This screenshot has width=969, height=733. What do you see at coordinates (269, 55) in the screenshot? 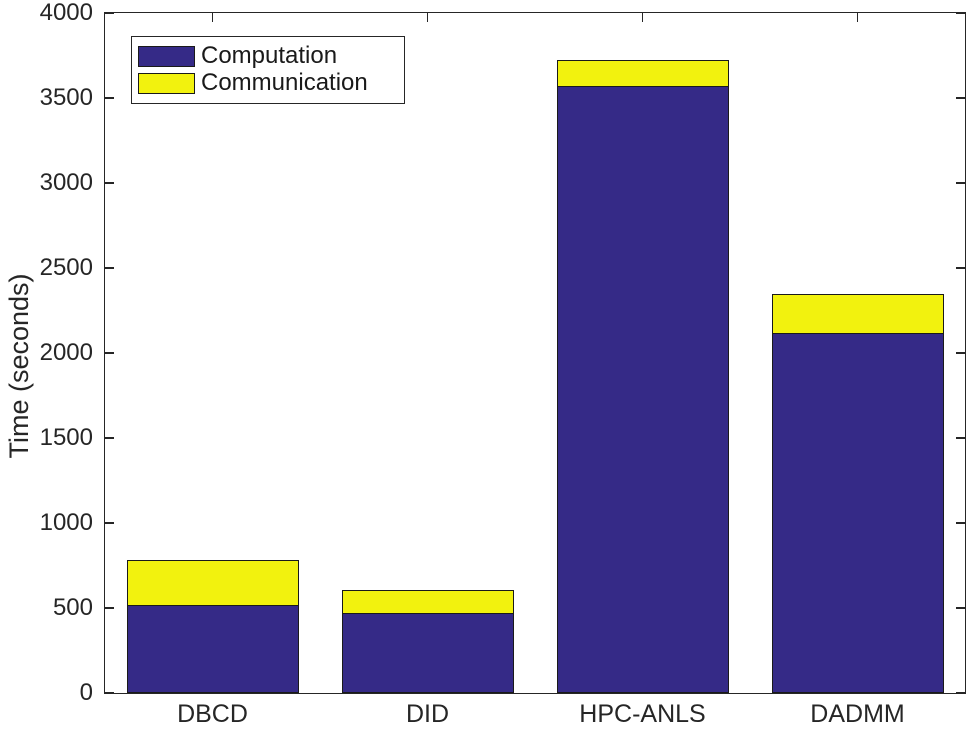
I see `legend-label-computation: Computation` at bounding box center [269, 55].